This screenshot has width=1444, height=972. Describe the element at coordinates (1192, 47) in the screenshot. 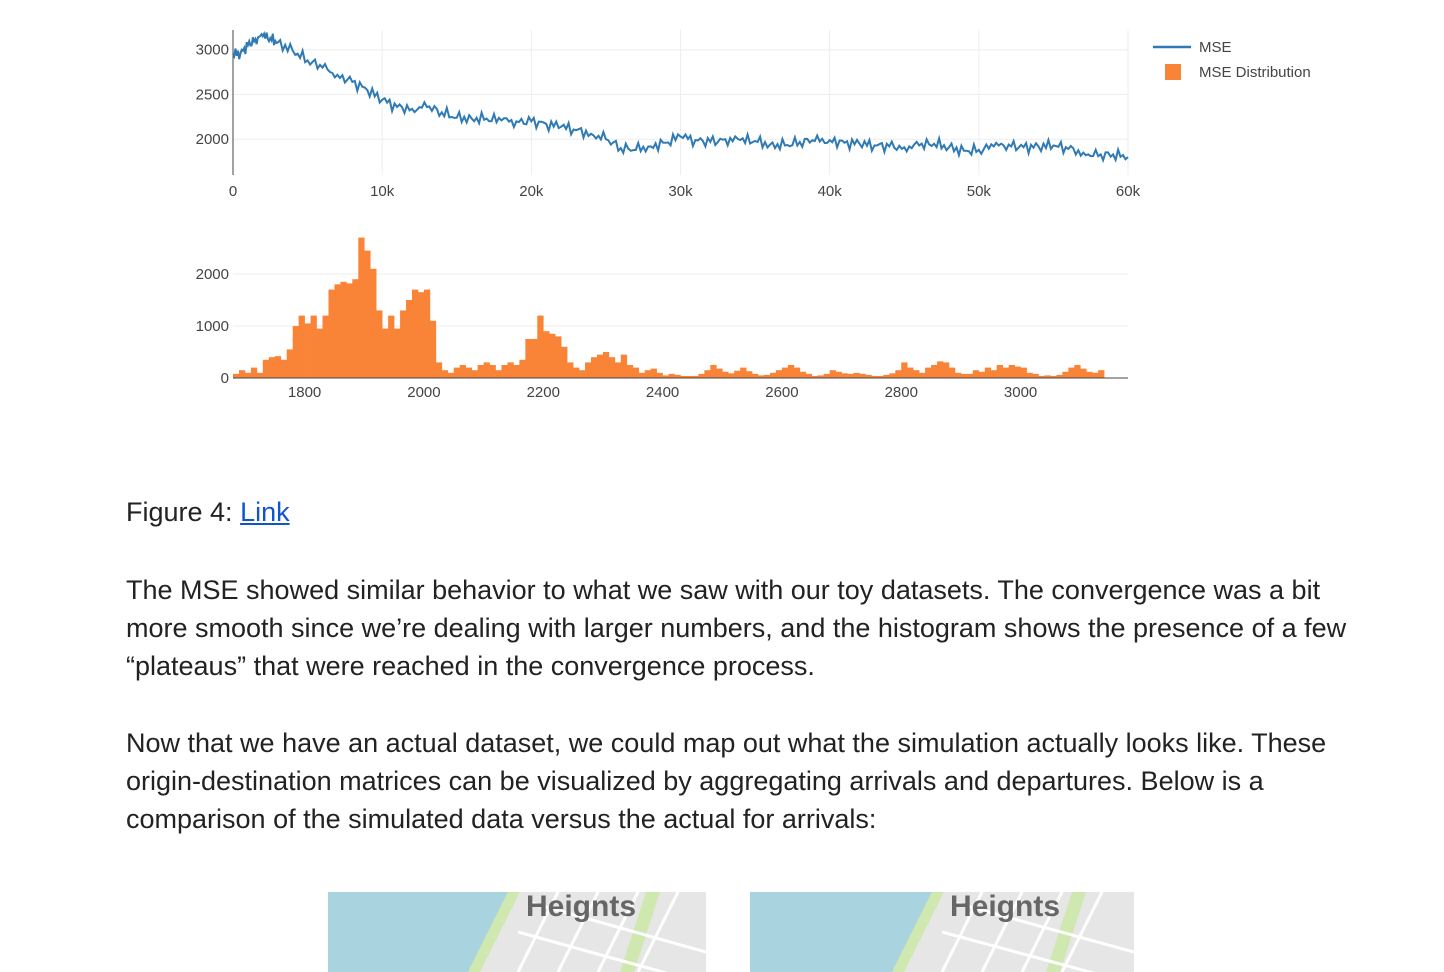

I see `legend-item: MSE` at that location.